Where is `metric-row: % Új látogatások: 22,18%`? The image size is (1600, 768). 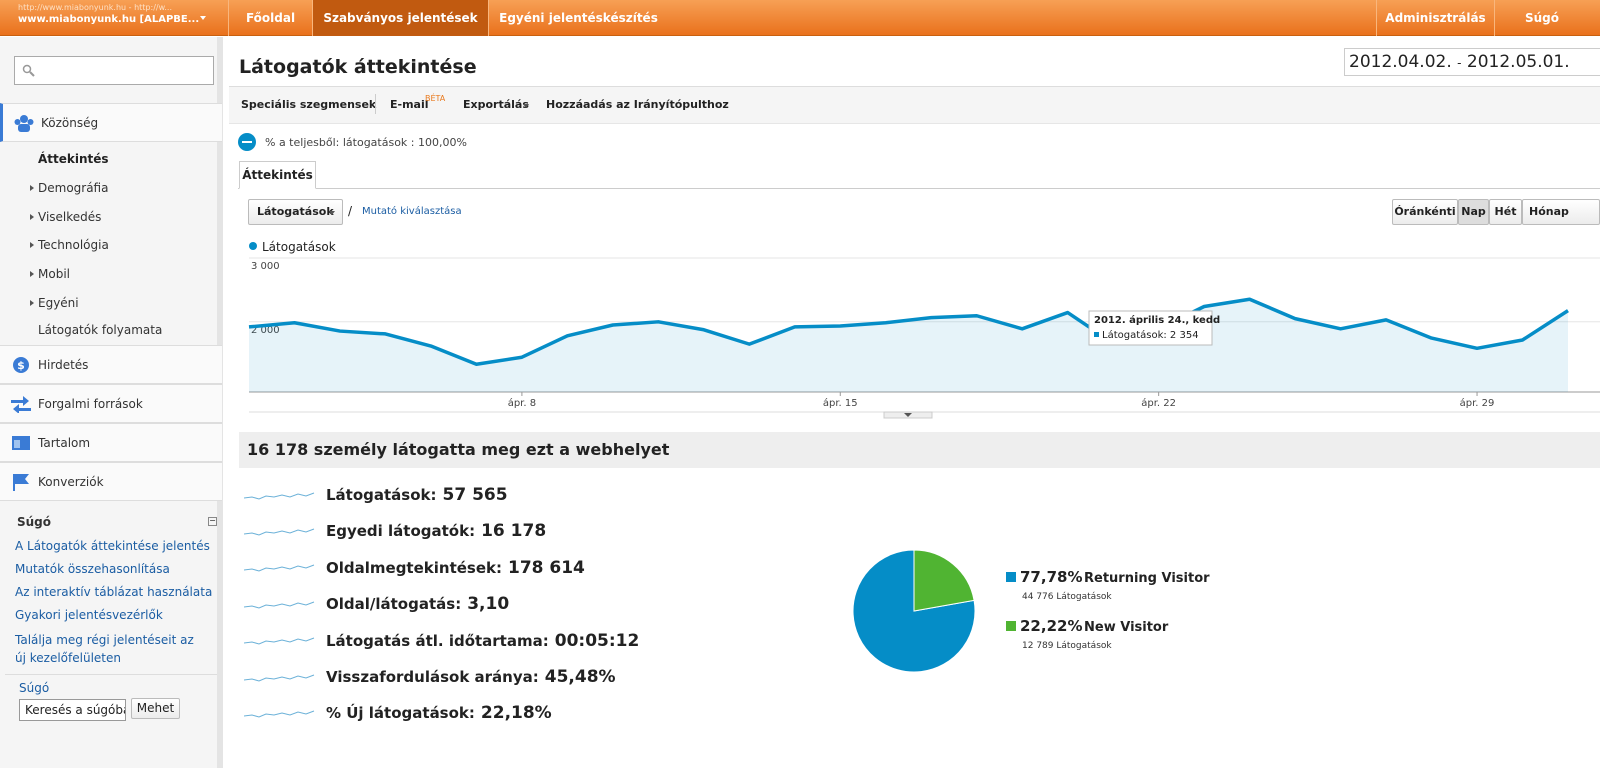
metric-row: % Új látogatások: 22,18% is located at coordinates (397, 713).